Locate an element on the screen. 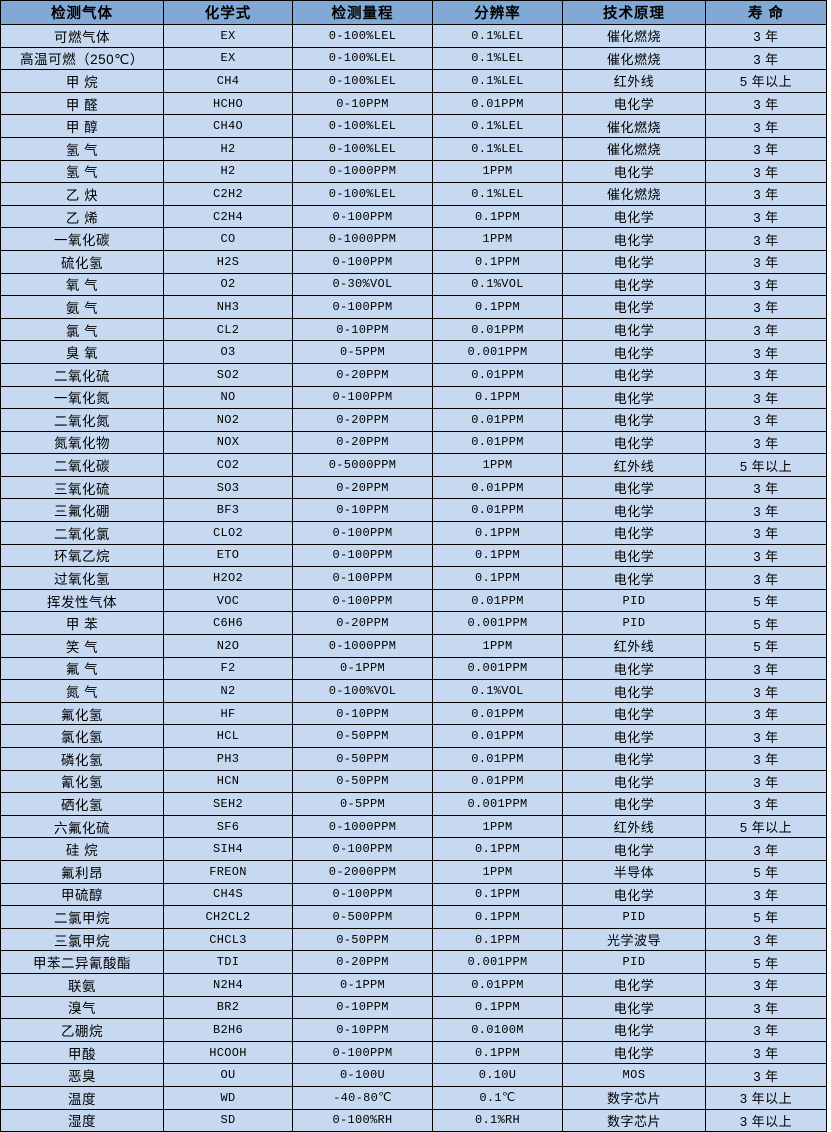  table-row: 联氨 N2H4 0-1PPM 0.01PPM 电化学 3 年 is located at coordinates (413, 984).